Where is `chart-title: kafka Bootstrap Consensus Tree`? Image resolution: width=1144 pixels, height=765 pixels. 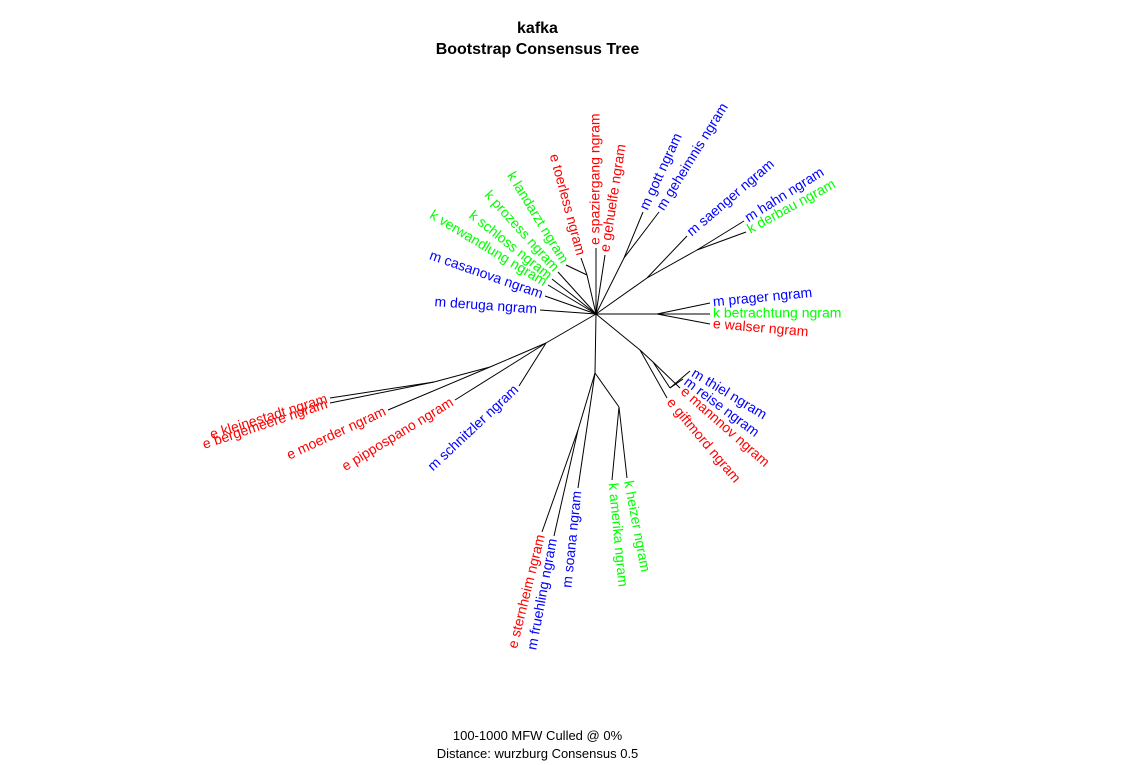 chart-title: kafka Bootstrap Consensus Tree is located at coordinates (537, 39).